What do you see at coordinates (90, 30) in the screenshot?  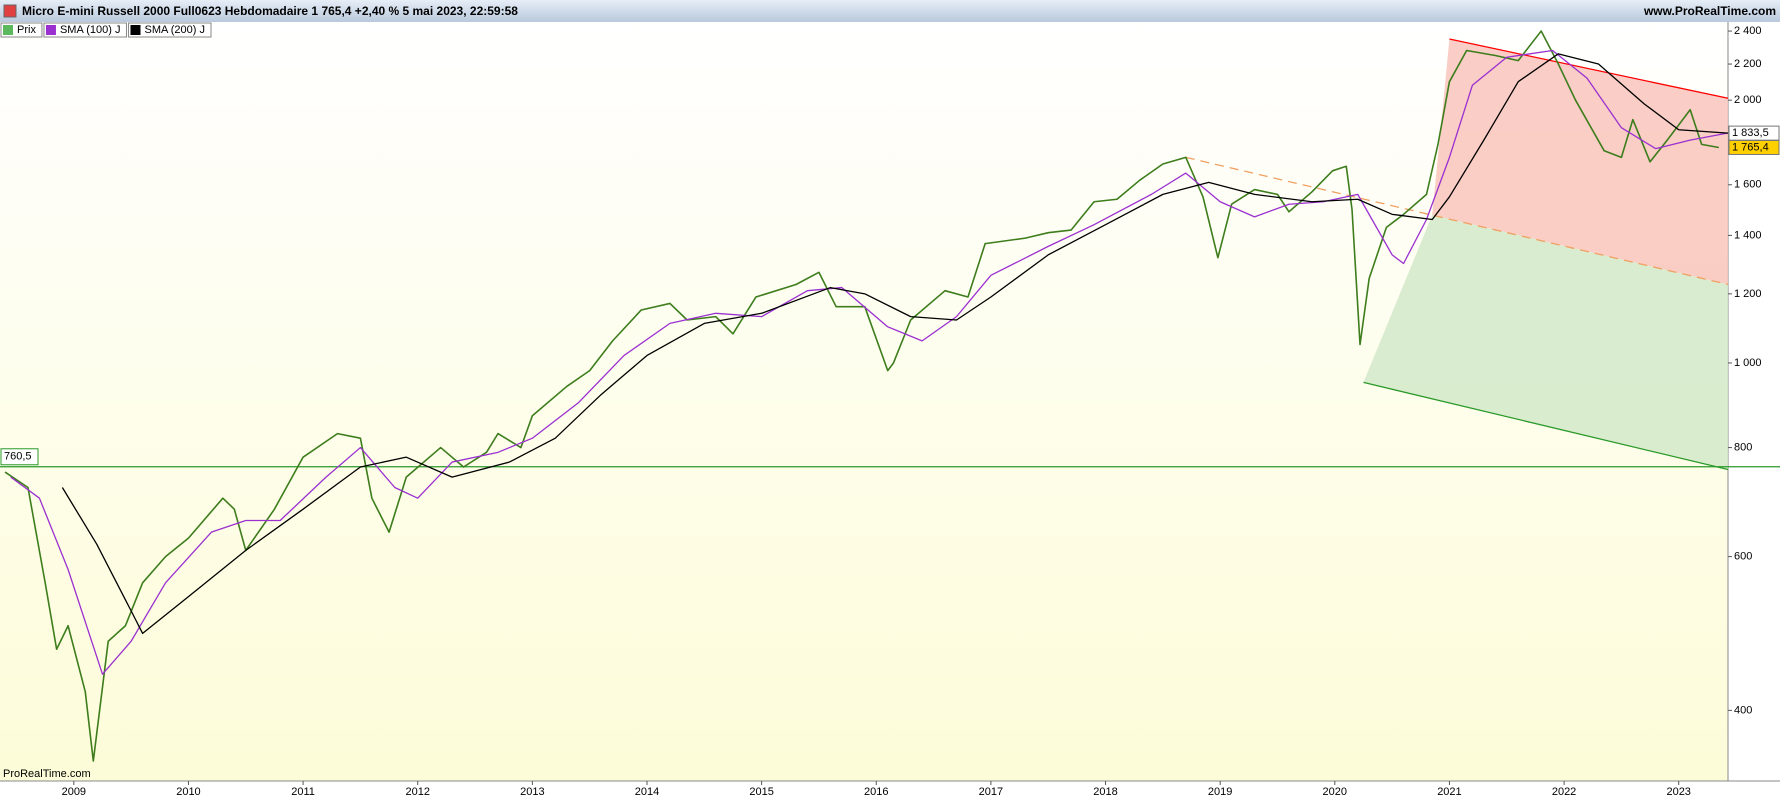 I see `legend-label: SMA (100) J` at bounding box center [90, 30].